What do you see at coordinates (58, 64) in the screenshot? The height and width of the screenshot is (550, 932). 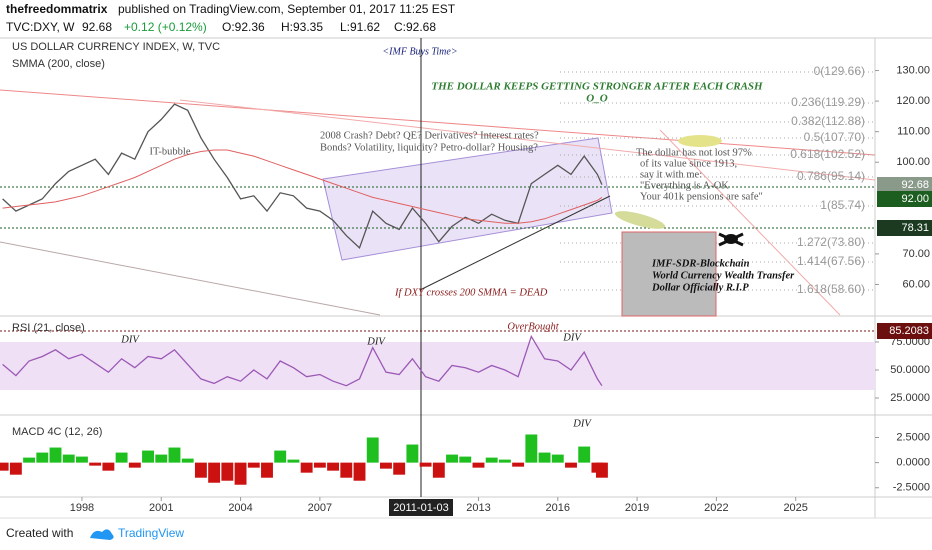 I see `legend-entry: SMMA (200, close)` at bounding box center [58, 64].